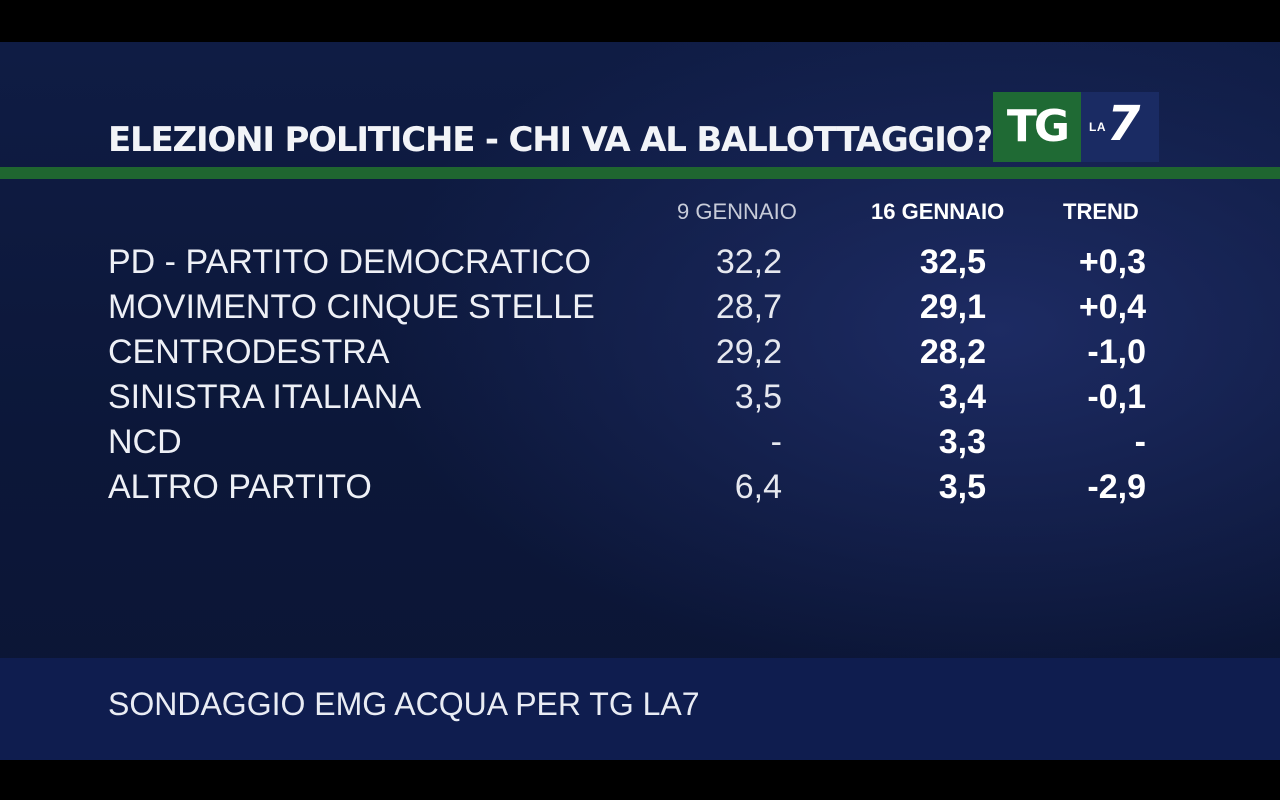  I want to click on row-label: MOVIMENTO CINQUE STELLE, so click(351, 307).